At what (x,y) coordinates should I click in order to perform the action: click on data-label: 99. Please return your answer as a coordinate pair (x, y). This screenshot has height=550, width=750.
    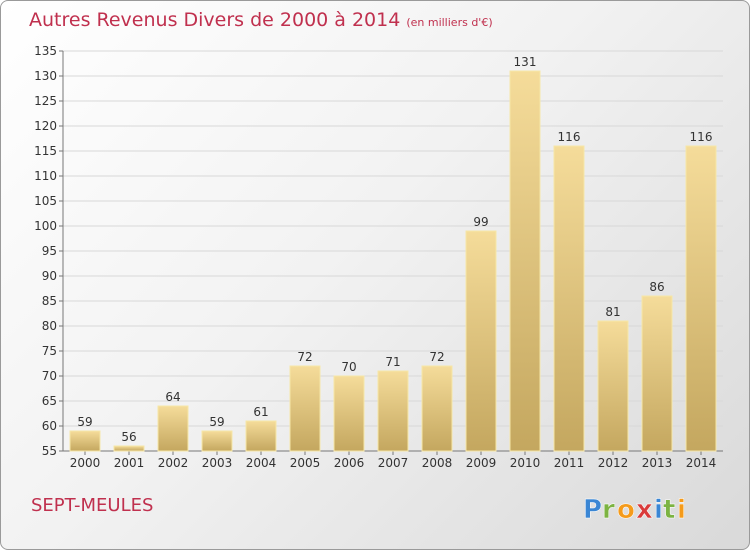
    Looking at the image, I should click on (480, 222).